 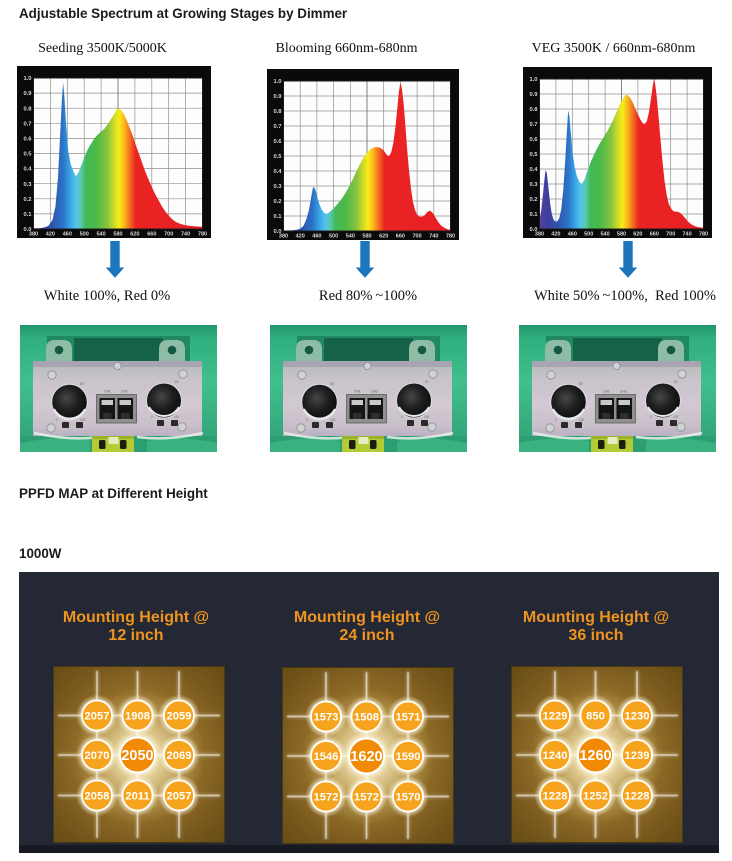 I want to click on svg-text: 1260, so click(x=595, y=756).